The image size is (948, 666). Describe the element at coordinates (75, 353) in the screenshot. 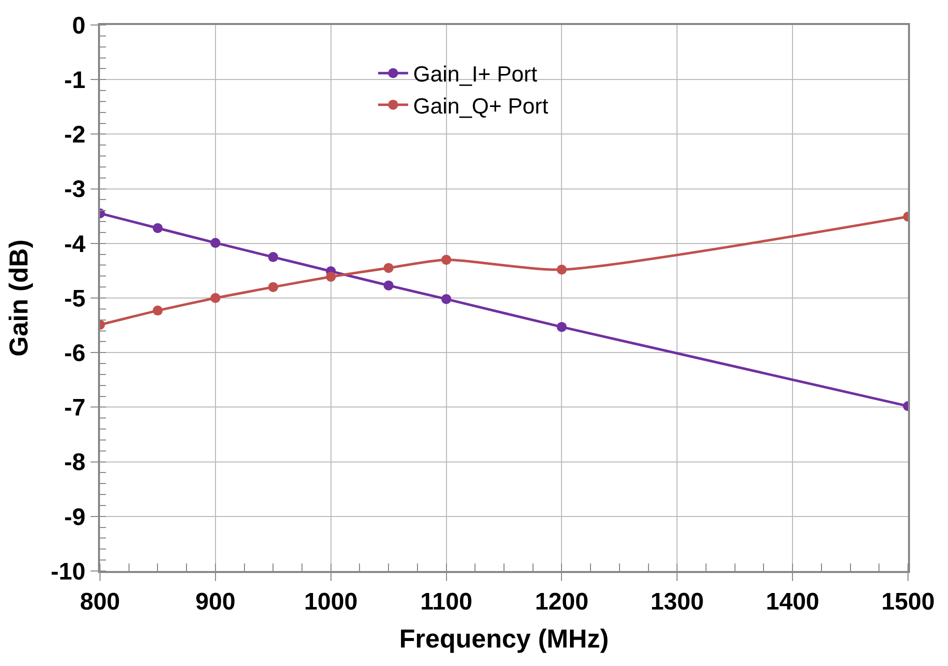

I see `y-tick-label: -6` at that location.